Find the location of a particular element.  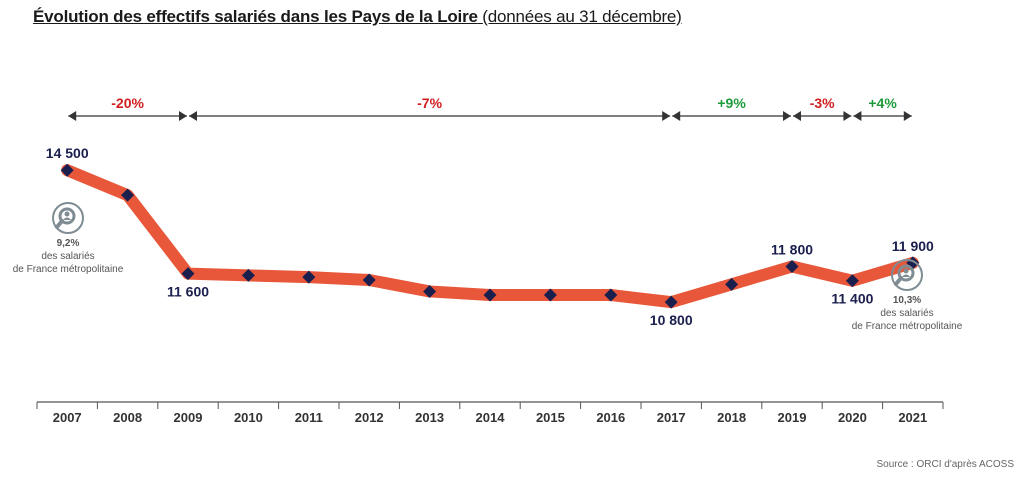

x-tick-label: 2020 is located at coordinates (852, 417).